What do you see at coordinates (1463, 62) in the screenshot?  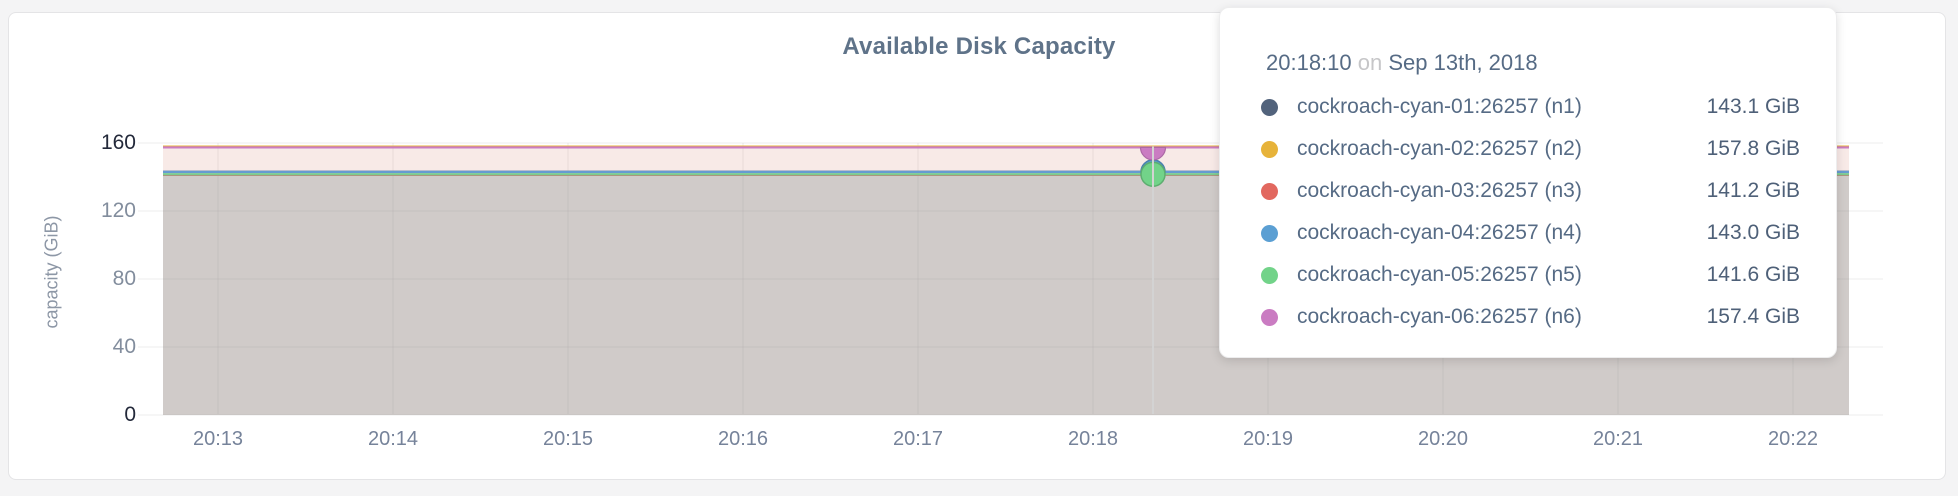 I see `tooltip-date: Sep 13th, 2018` at bounding box center [1463, 62].